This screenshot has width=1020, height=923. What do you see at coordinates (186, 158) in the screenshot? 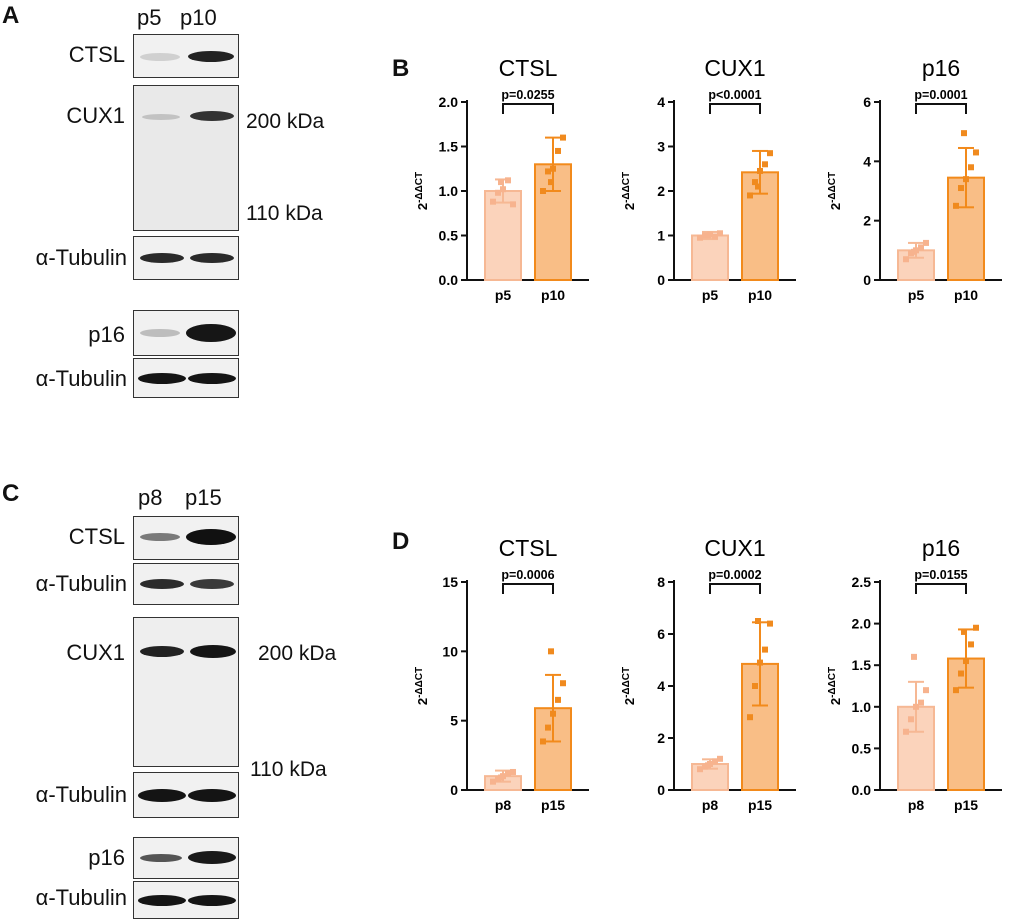
I see `blot-cux1` at bounding box center [186, 158].